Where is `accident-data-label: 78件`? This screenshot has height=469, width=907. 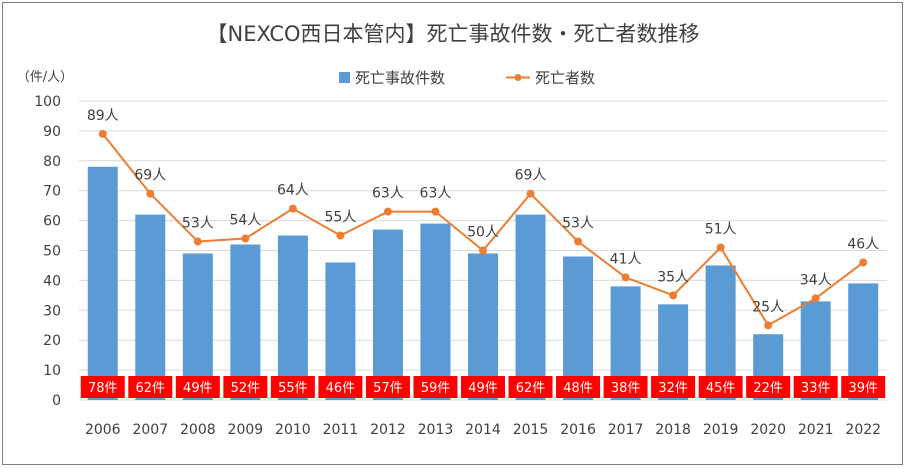
accident-data-label: 78件 is located at coordinates (103, 388).